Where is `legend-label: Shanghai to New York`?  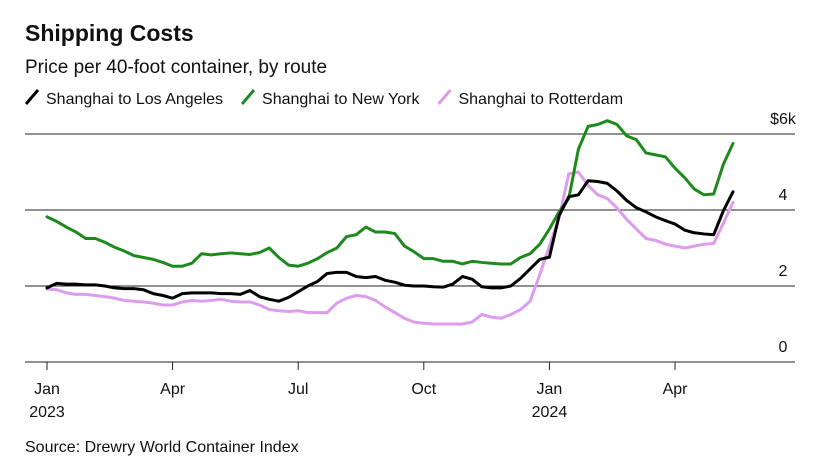
legend-label: Shanghai to New York is located at coordinates (341, 99).